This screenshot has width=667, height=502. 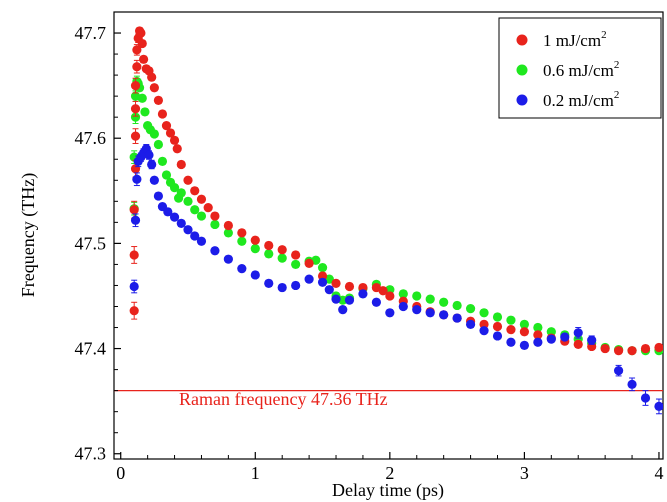 What do you see at coordinates (389, 473) in the screenshot?
I see `x-tick-label: 2` at bounding box center [389, 473].